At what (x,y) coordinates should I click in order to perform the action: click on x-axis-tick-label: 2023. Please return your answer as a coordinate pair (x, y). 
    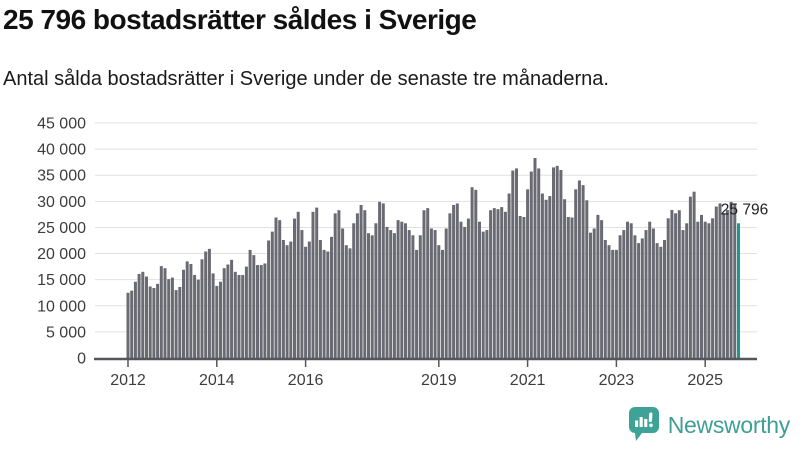
    Looking at the image, I should click on (617, 380).